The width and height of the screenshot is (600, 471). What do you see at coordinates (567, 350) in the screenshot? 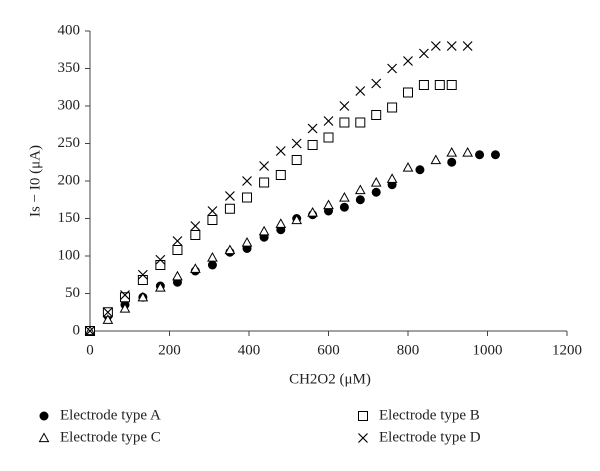
I see `x-tick-label: 1200` at bounding box center [567, 350].